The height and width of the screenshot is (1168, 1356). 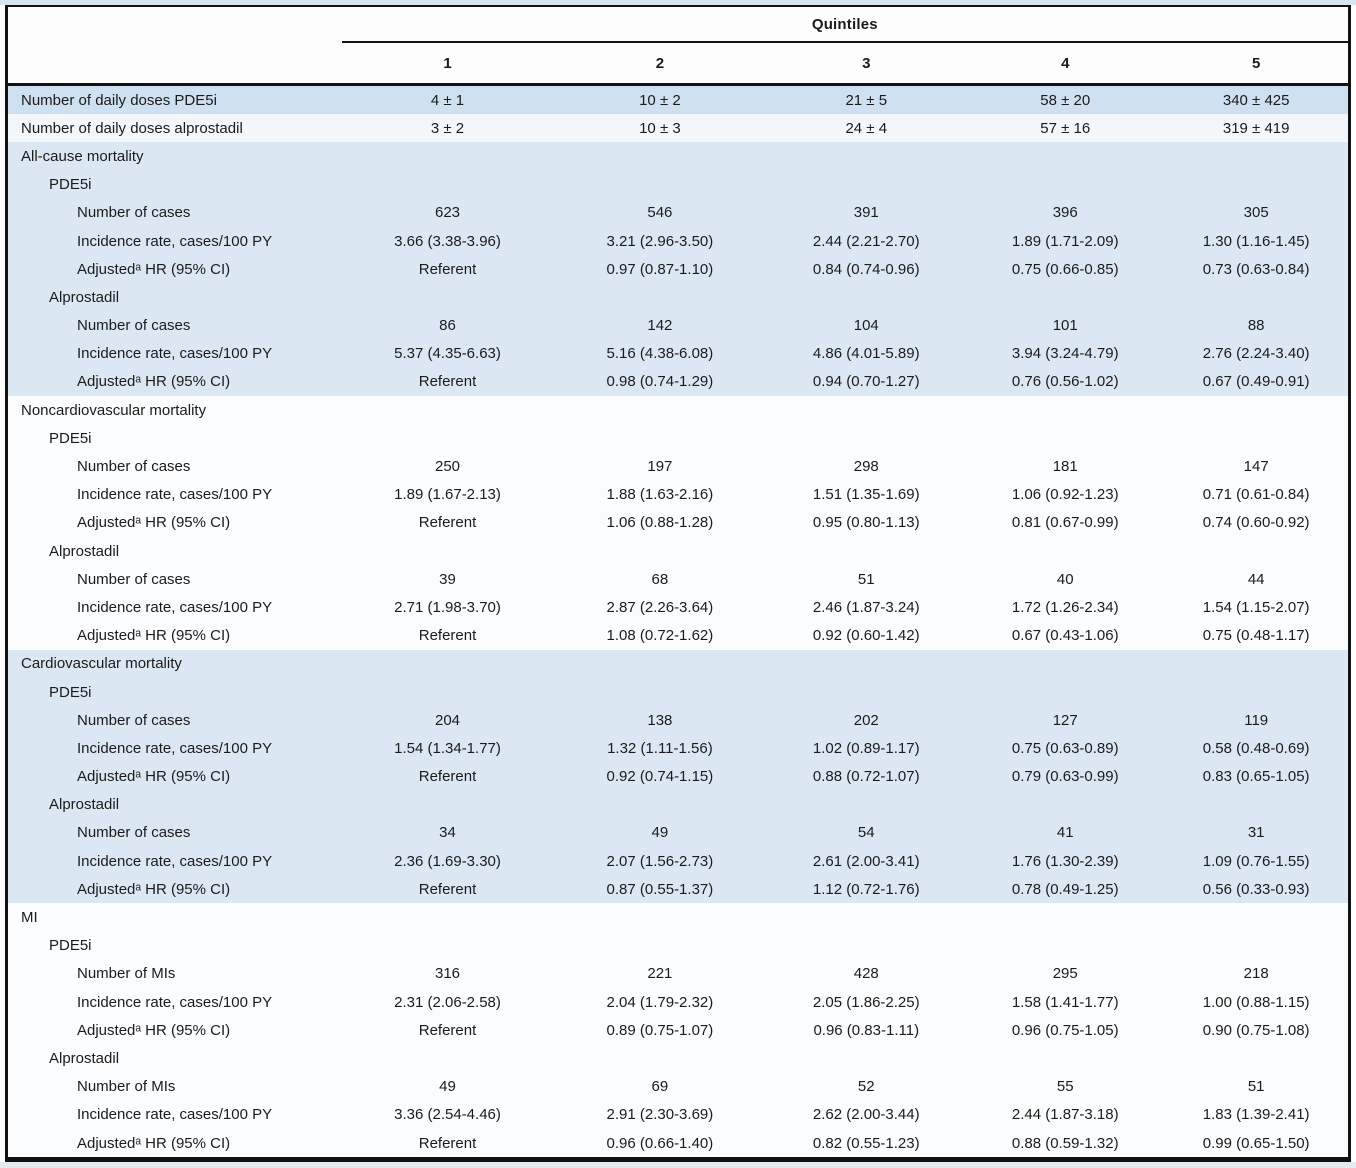 I want to click on cell-value: 1.72 (1.26-2.34), so click(x=1065, y=607).